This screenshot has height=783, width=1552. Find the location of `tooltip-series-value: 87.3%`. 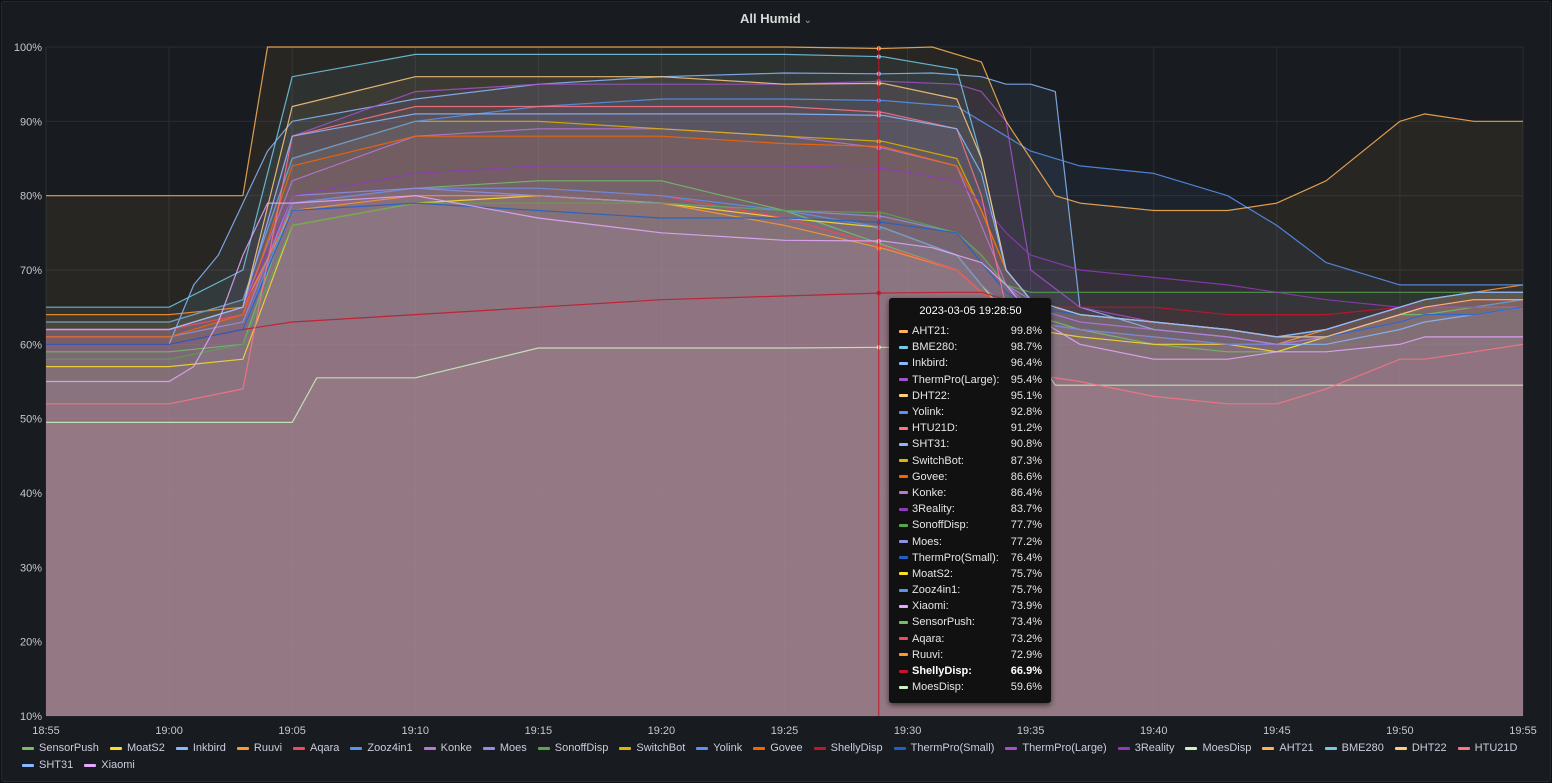

tooltip-series-value: 87.3% is located at coordinates (1026, 460).